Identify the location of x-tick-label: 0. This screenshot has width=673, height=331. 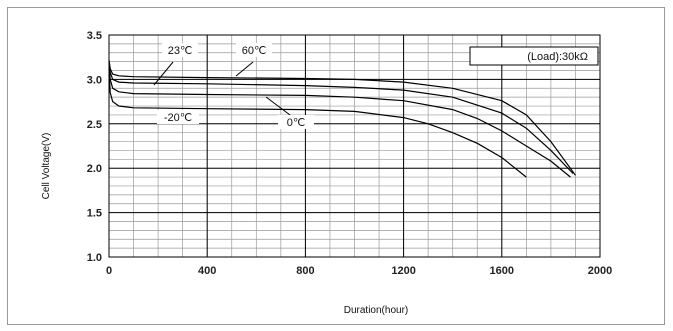
(109, 271).